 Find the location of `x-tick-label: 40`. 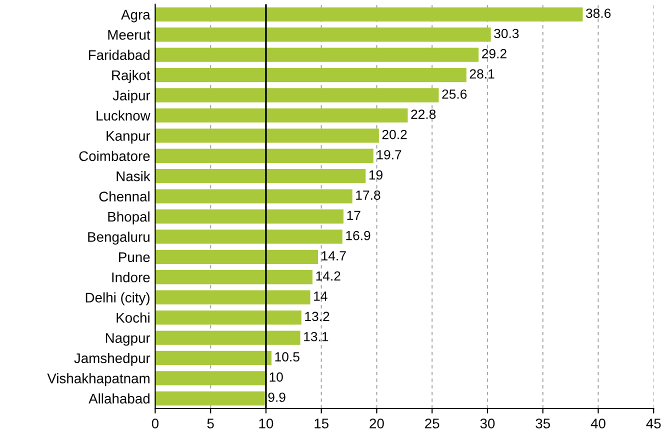

x-tick-label: 40 is located at coordinates (598, 423).